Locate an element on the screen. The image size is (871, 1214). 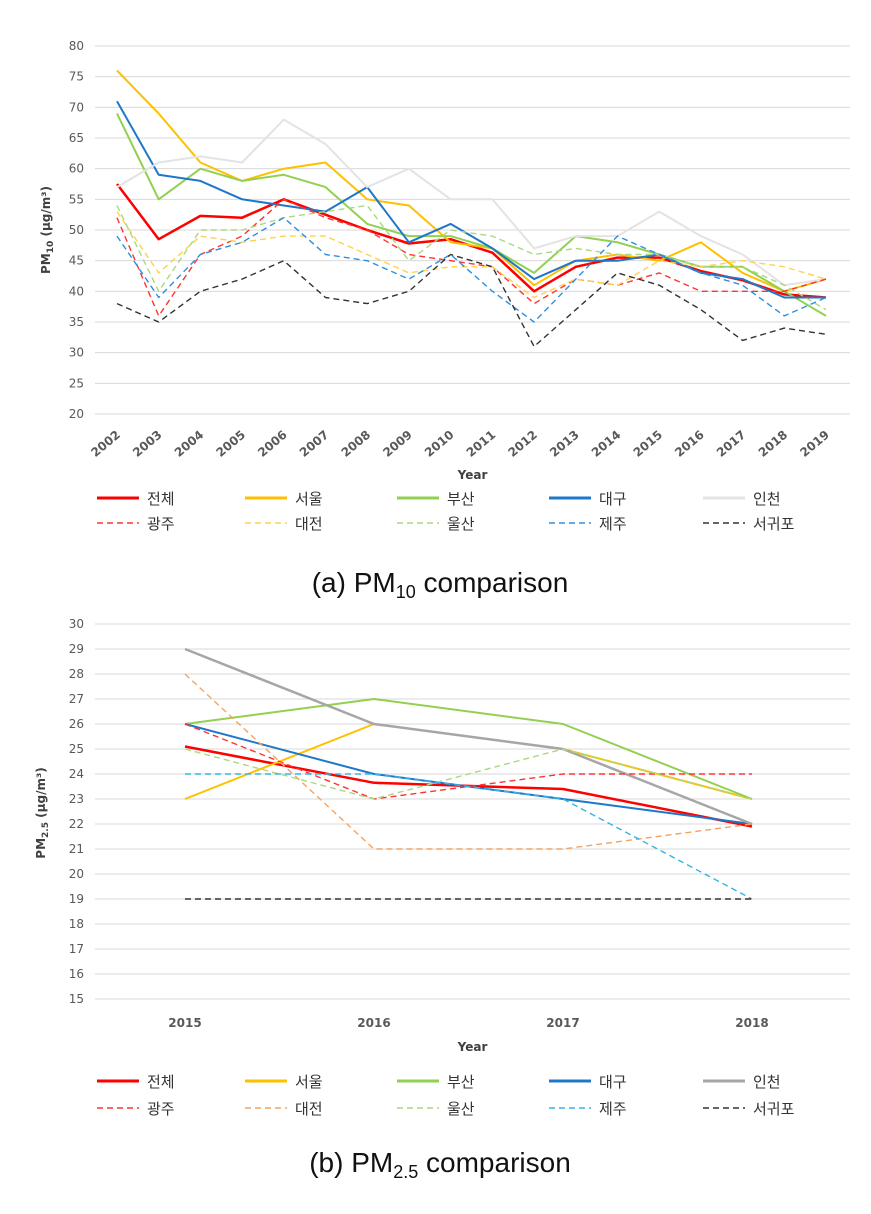
y-tick-label: 27 is located at coordinates (76, 699).